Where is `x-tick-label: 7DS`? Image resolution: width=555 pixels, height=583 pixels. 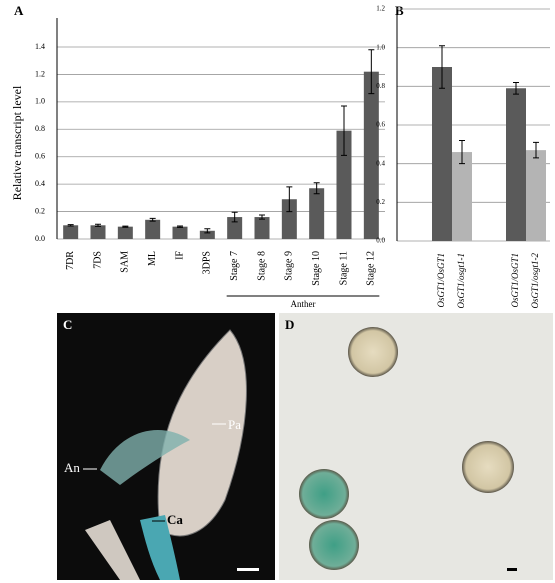 x-tick-label: 7DS is located at coordinates (97, 260).